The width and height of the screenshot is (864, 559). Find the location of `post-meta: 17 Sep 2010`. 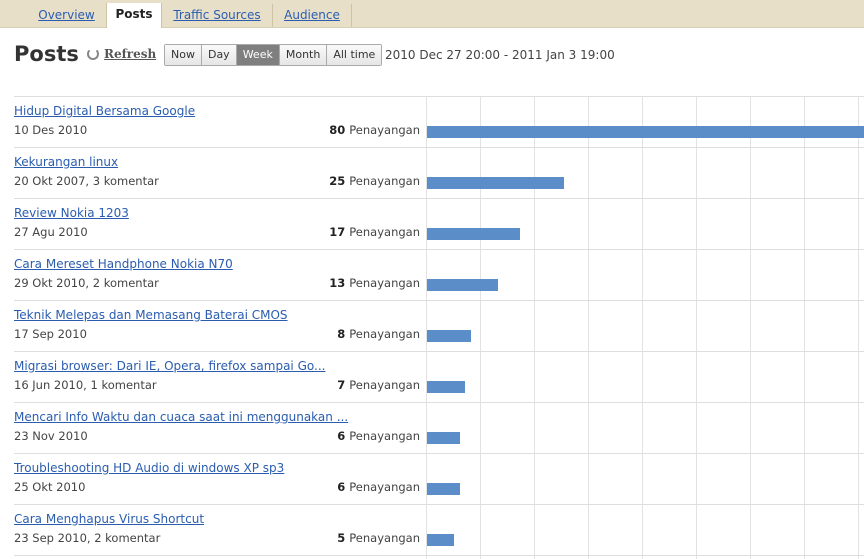

post-meta: 17 Sep 2010 is located at coordinates (50, 334).